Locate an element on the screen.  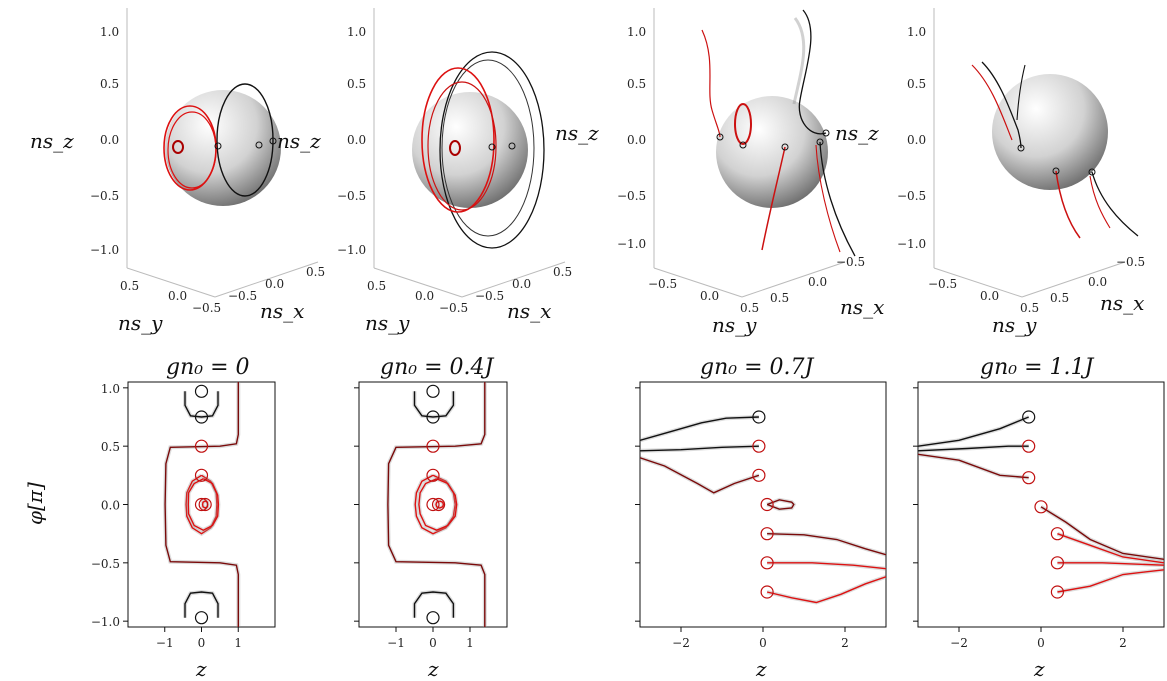
x-tick-label: 0.0 is located at coordinates (817, 282).